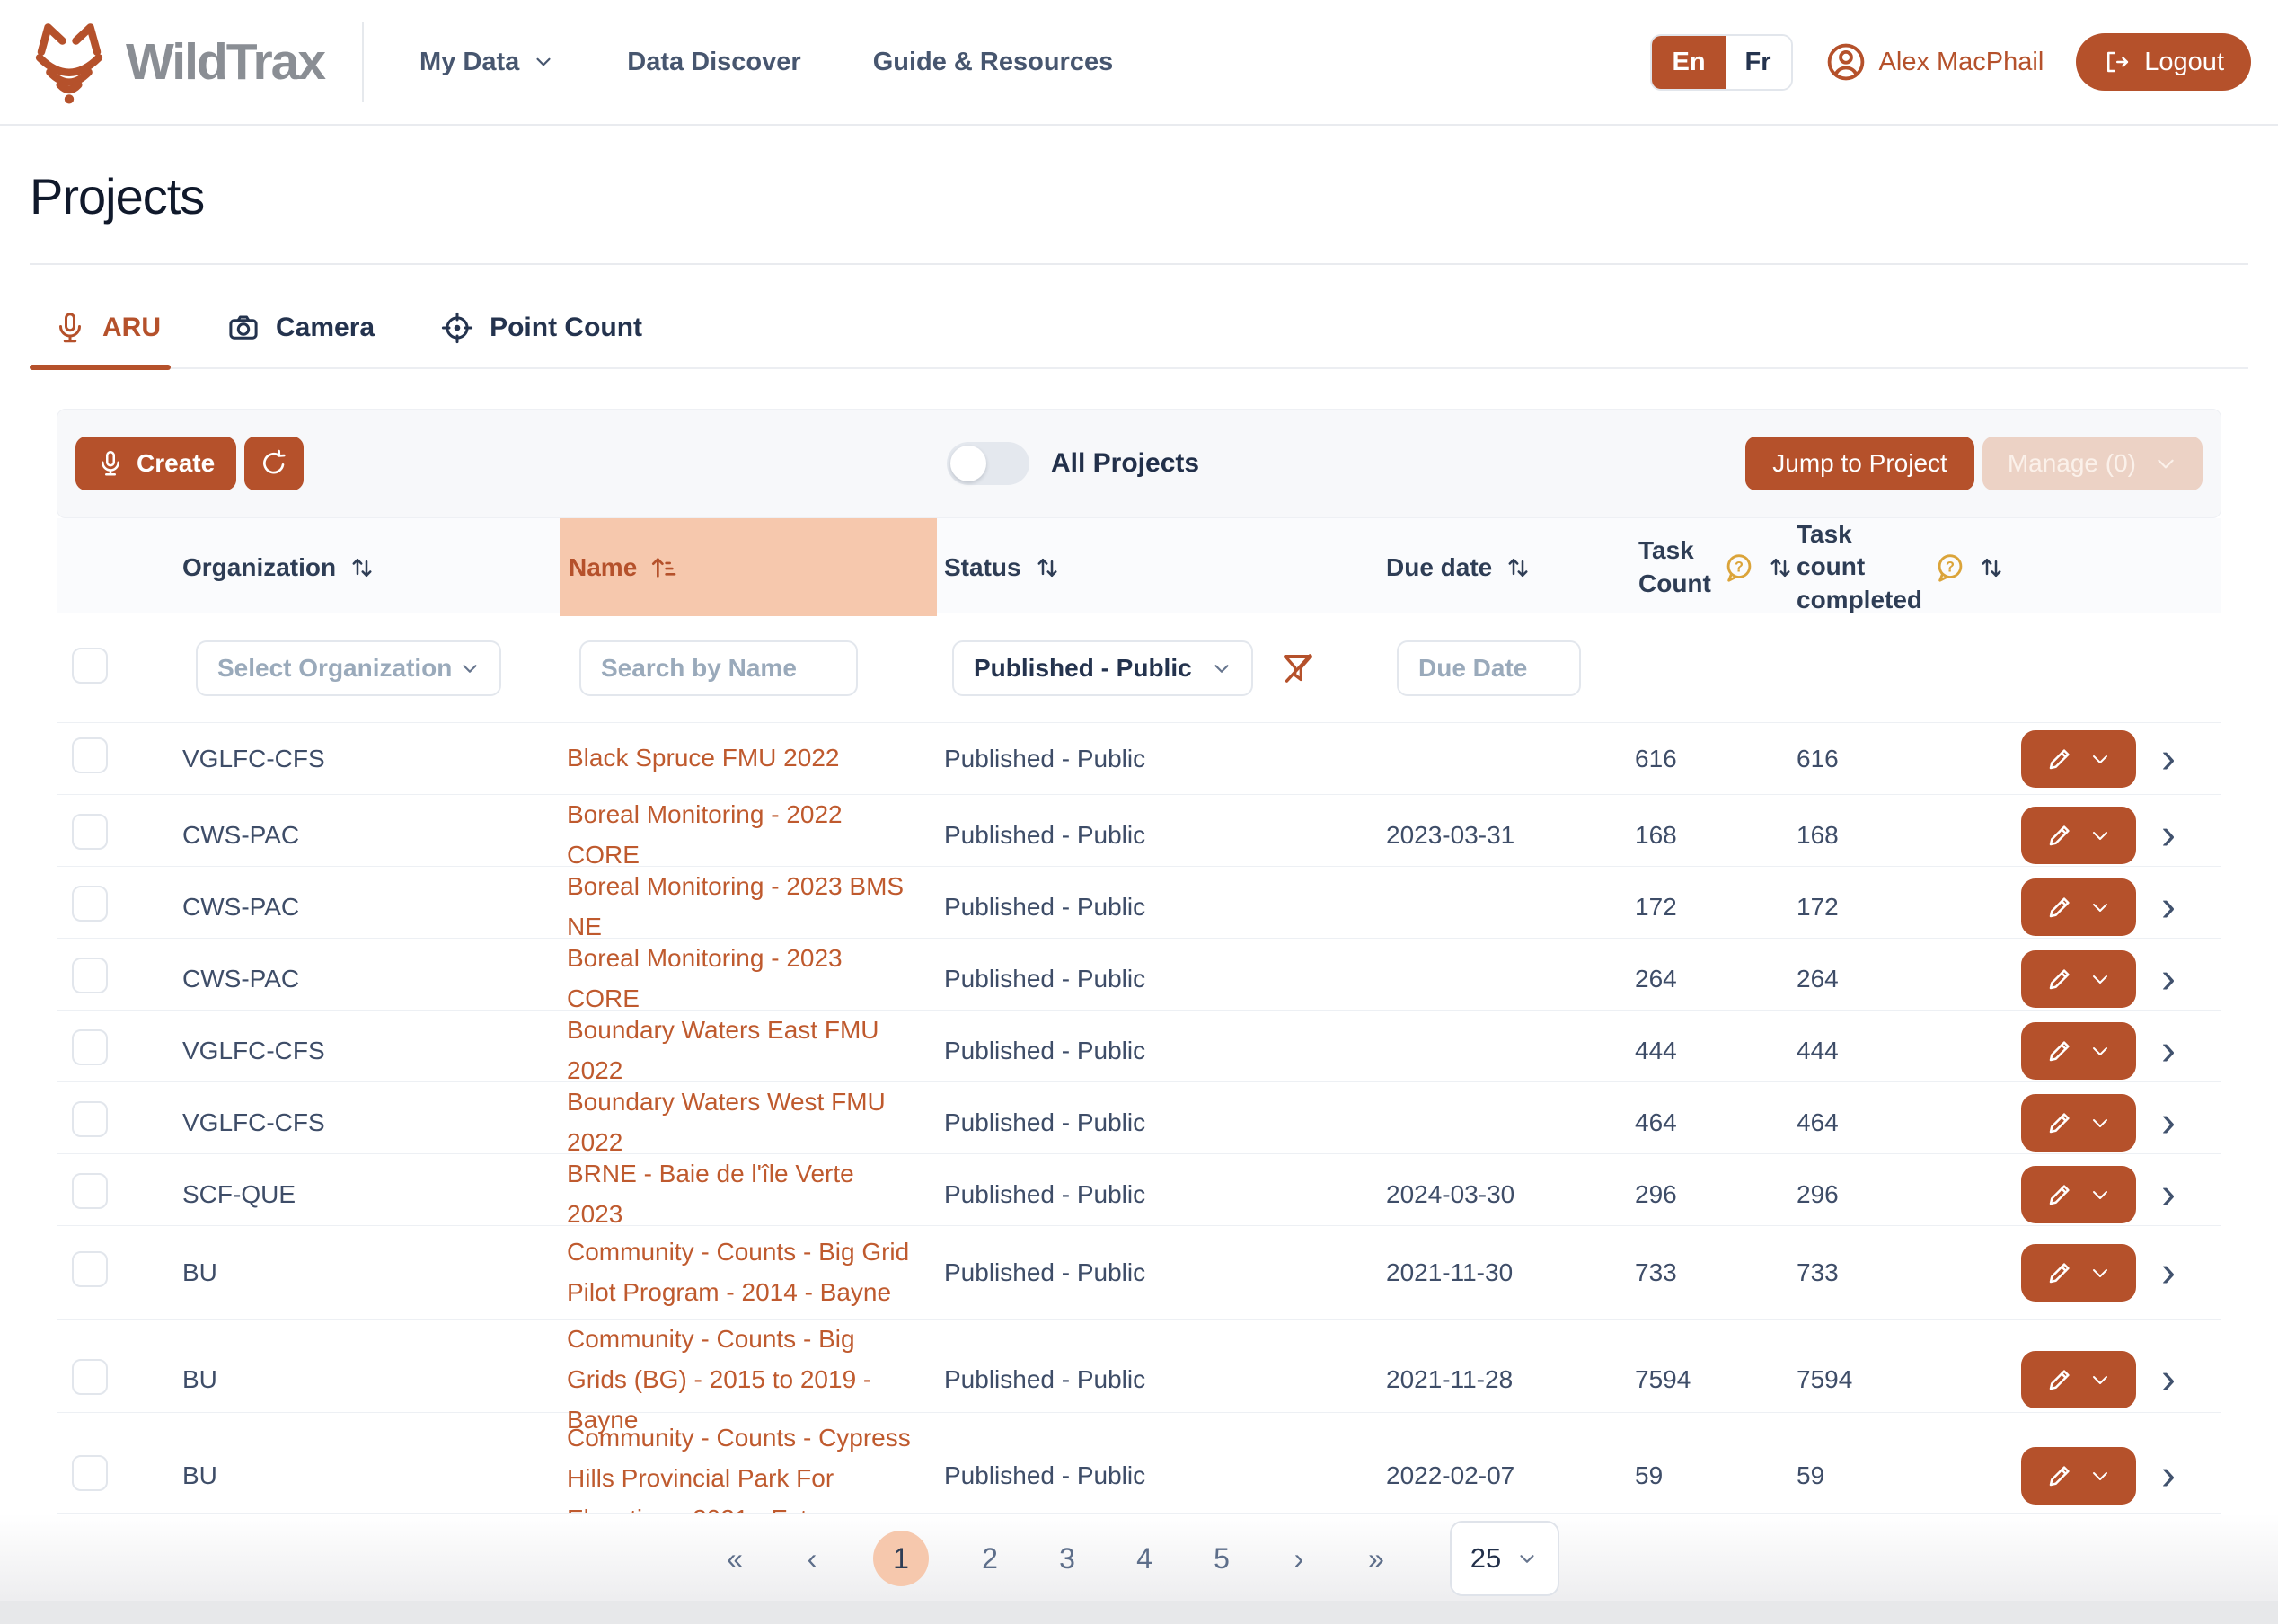  I want to click on header-divider, so click(363, 62).